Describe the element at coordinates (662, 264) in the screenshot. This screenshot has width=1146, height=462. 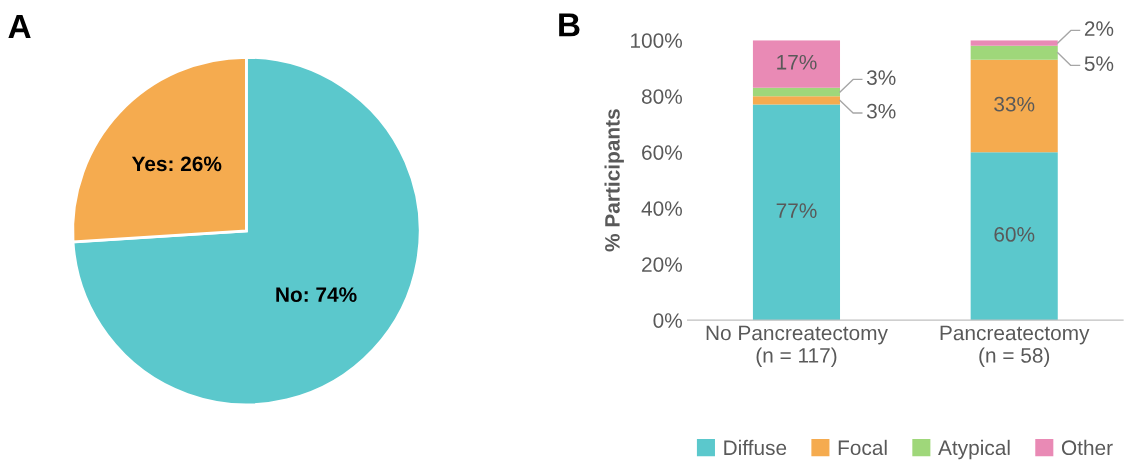
I see `y-tick-label: 20%` at that location.